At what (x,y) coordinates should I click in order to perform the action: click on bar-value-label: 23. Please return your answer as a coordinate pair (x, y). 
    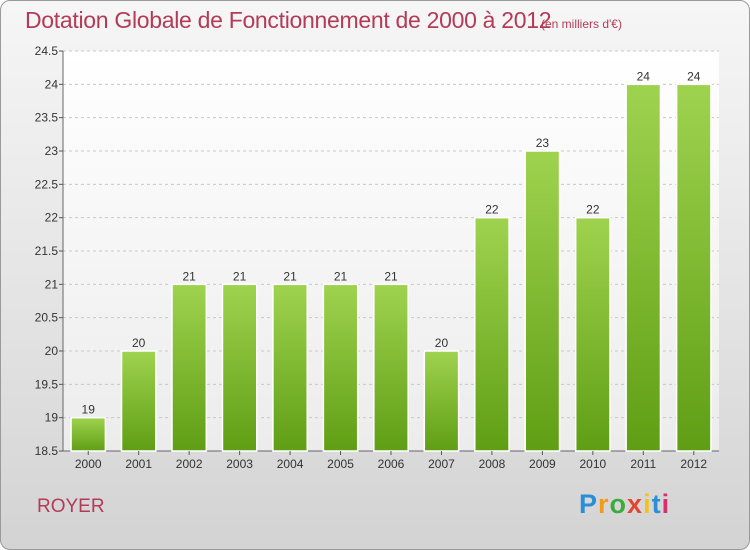
    Looking at the image, I should click on (543, 143).